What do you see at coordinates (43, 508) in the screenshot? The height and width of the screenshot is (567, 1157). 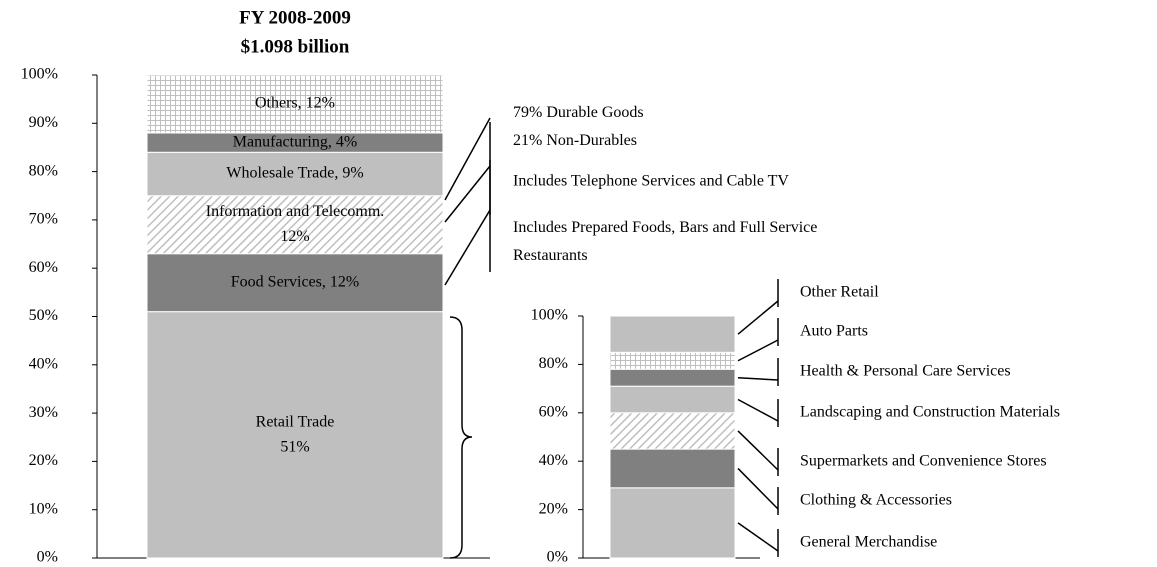 I see `y-tick-label: 10%` at bounding box center [43, 508].